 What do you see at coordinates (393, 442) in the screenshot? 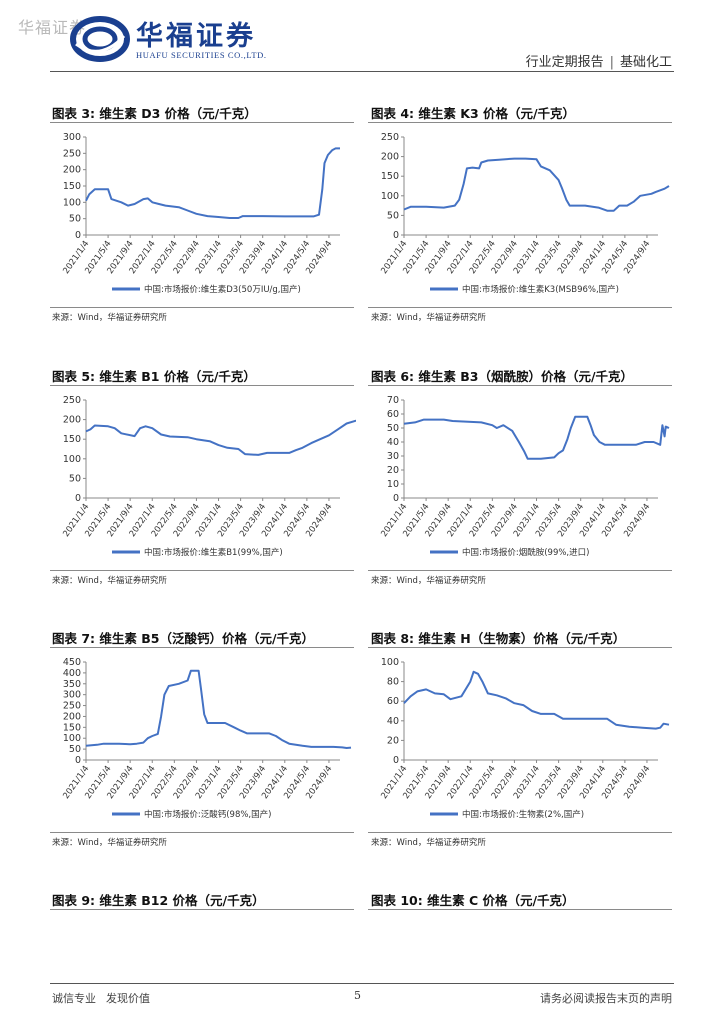
I see `fig6-y-tick-label: 40` at bounding box center [393, 442].